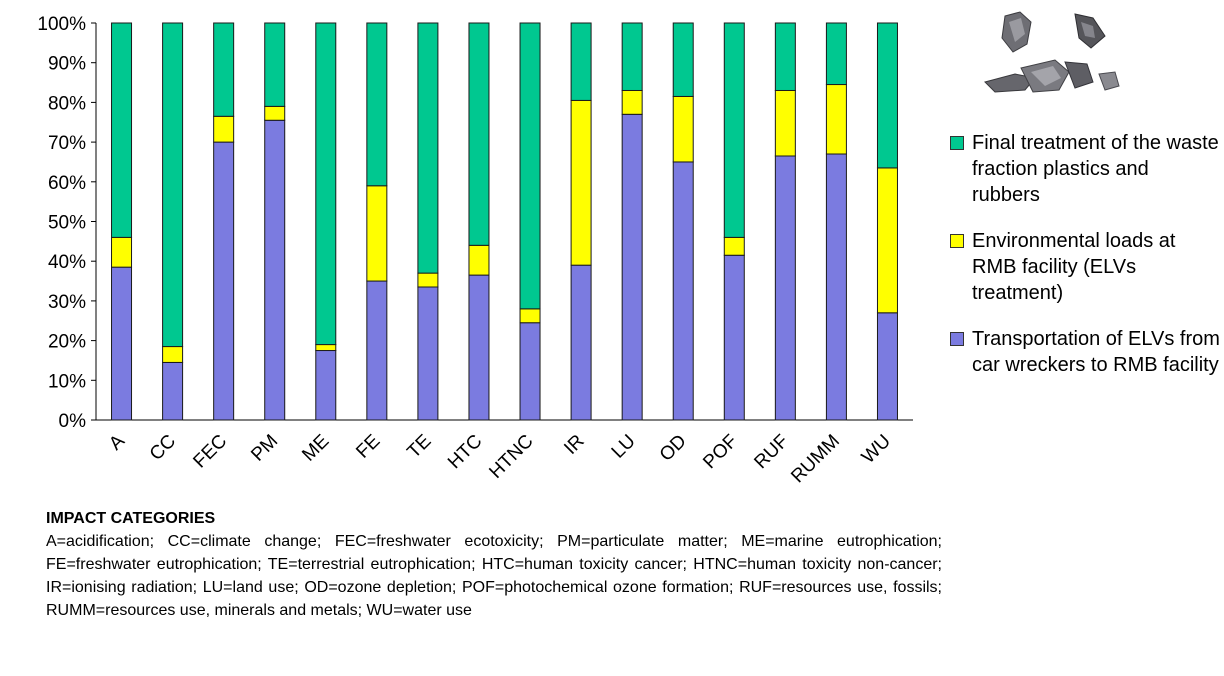 Image resolution: width=1224 pixels, height=676 pixels. What do you see at coordinates (720, 452) in the screenshot?
I see `x-tick-label: POF` at bounding box center [720, 452].